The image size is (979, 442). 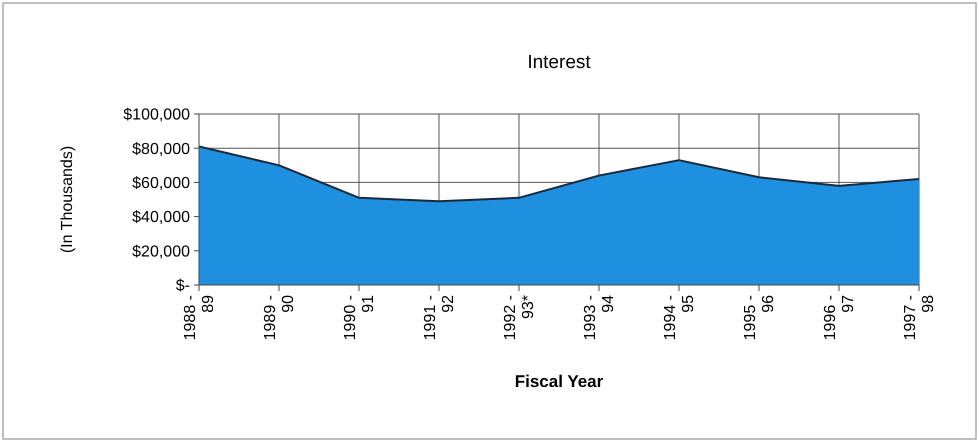 What do you see at coordinates (279, 317) in the screenshot?
I see `x-tick-label: 1989 - 90` at bounding box center [279, 317].